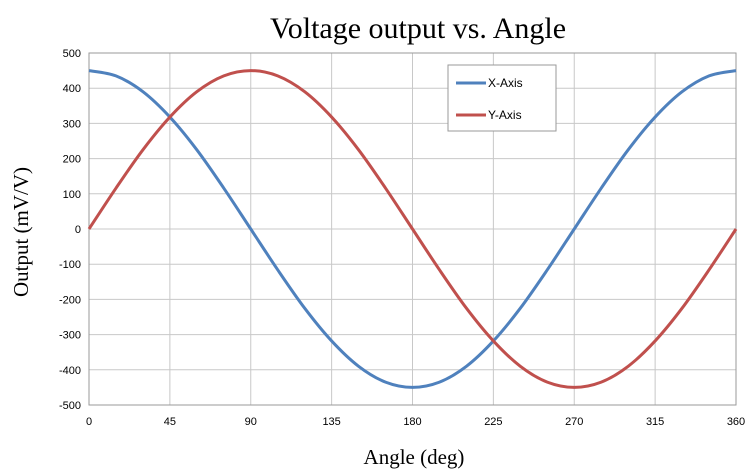 This screenshot has width=749, height=472. What do you see at coordinates (72, 54) in the screenshot?
I see `y-tick-label: 500` at bounding box center [72, 54].